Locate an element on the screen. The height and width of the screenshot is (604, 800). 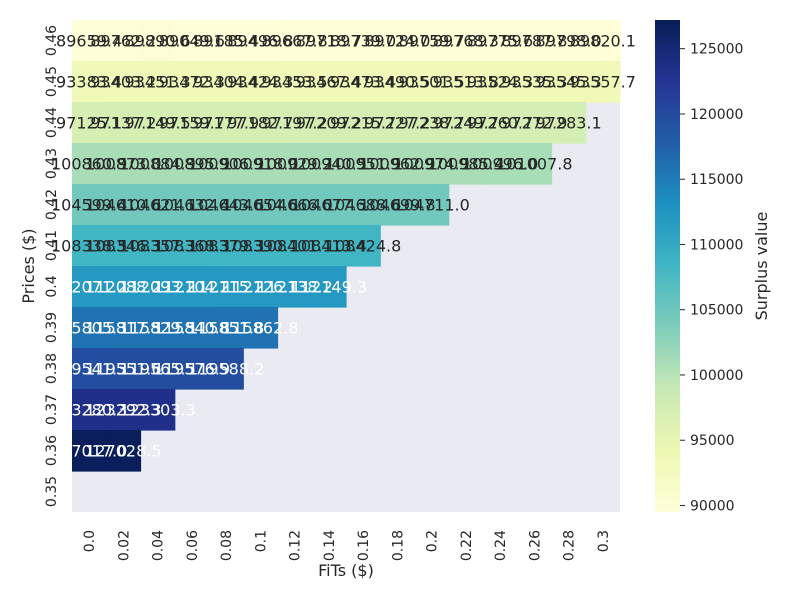
cell-value-label: 112071.2 is located at coordinates (89, 287).